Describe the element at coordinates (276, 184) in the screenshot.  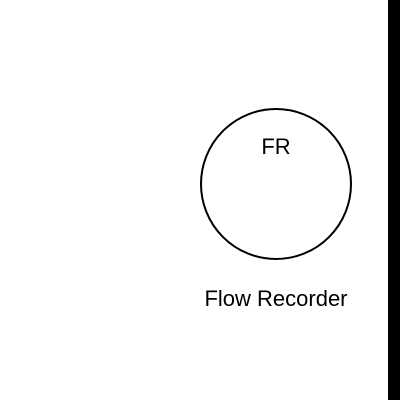
I see `flow-recorder-symbol: FR` at that location.